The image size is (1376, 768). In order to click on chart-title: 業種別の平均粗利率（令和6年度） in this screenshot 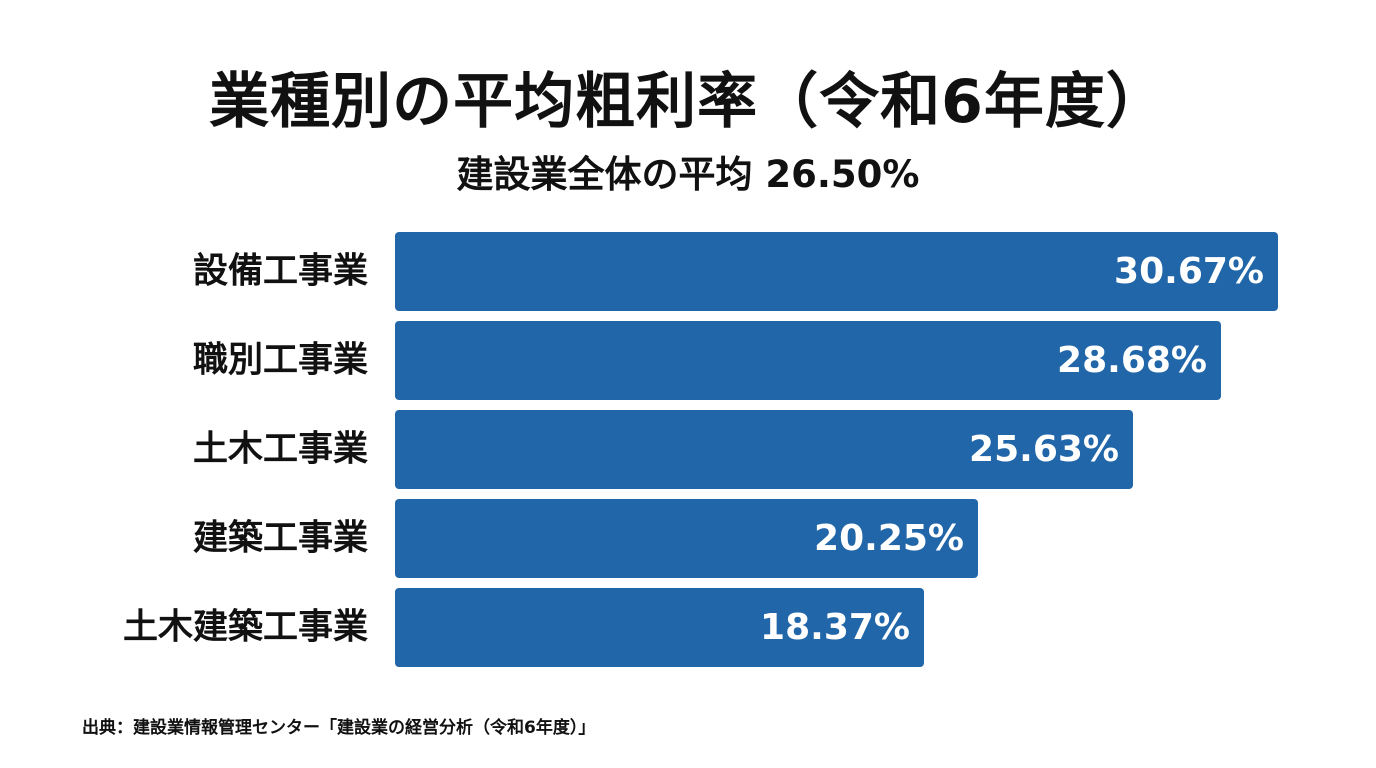, I will do `click(688, 102)`.